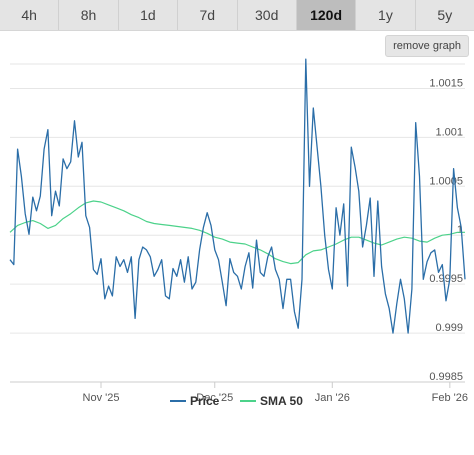 The image size is (474, 455). What do you see at coordinates (275, 393) in the screenshot?
I see `x-axis-ticks: Nov '25 Dec '25 Jan '26 Feb '26` at bounding box center [275, 393].